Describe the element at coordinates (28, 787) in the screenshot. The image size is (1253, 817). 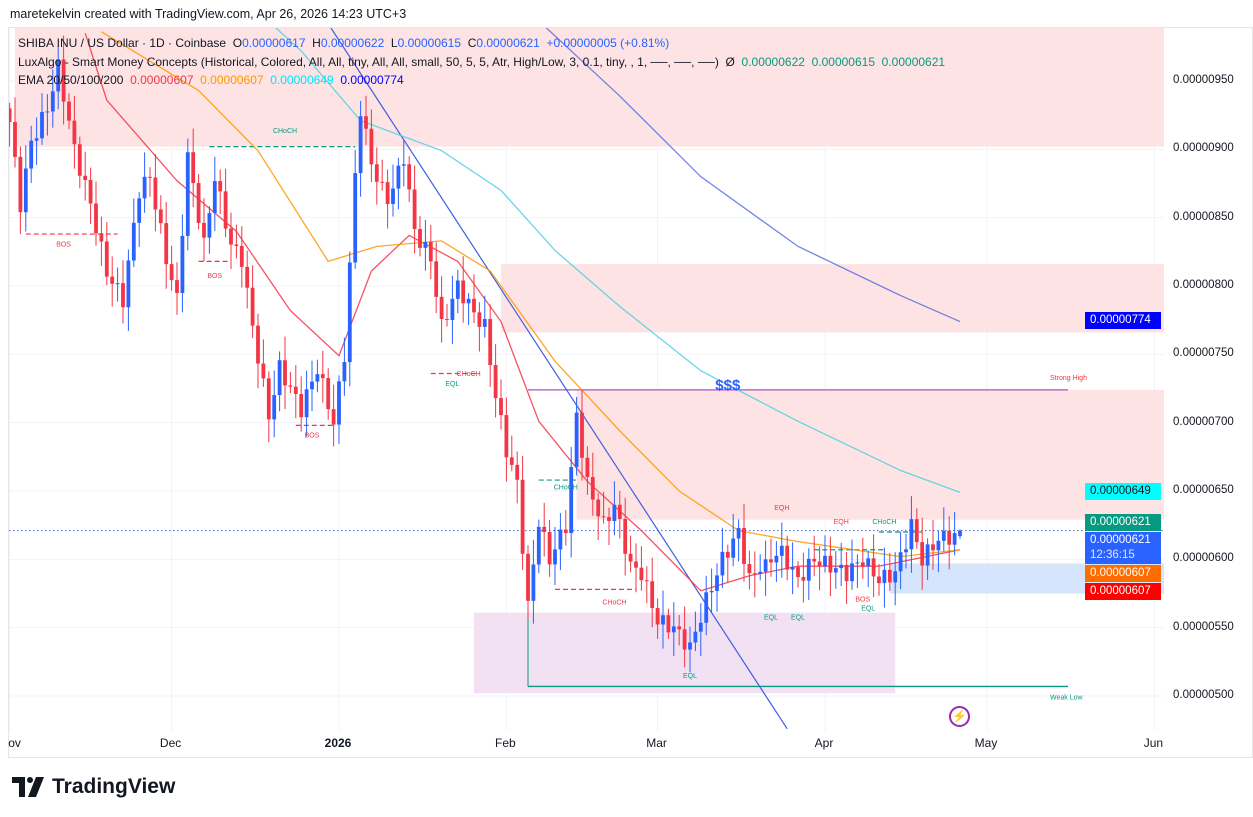
I see `tradingview-logo-icon` at that location.